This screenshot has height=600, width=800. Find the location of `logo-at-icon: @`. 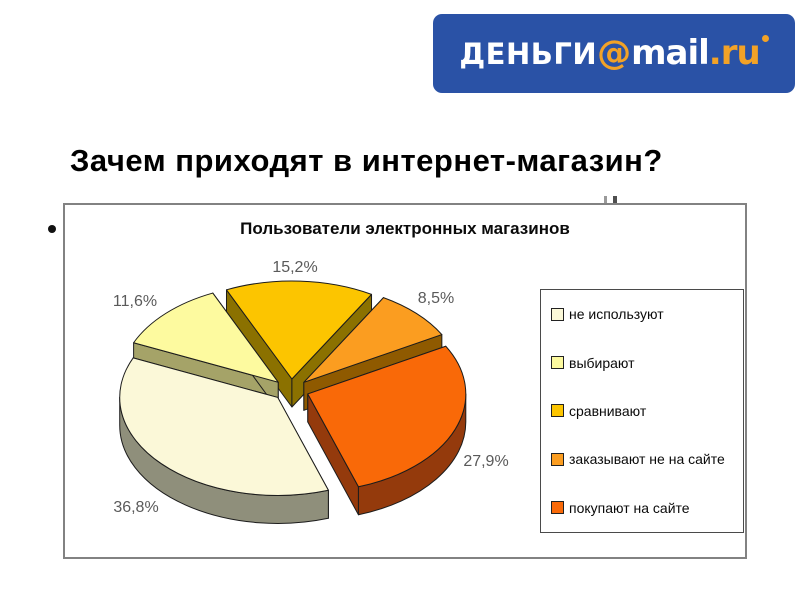

logo-at-icon: @ is located at coordinates (614, 53).